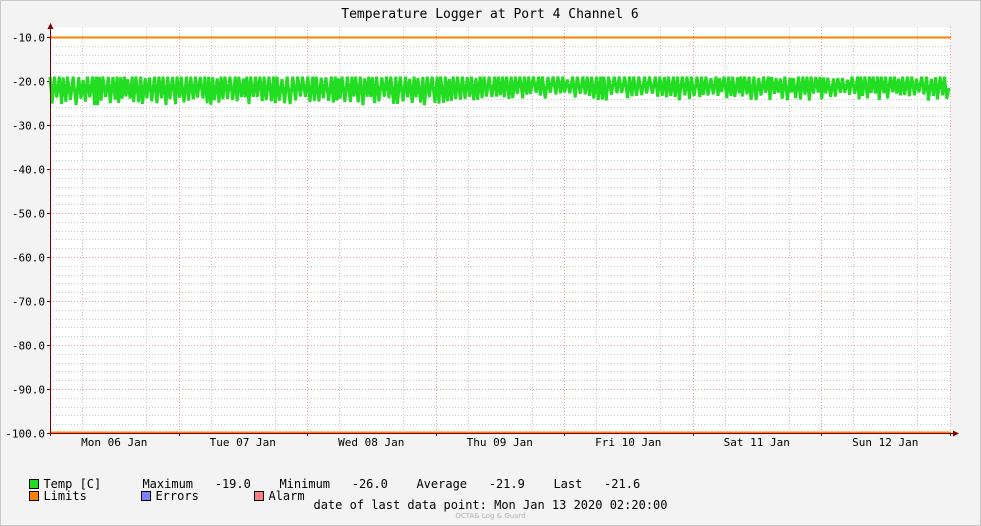 This screenshot has height=526, width=981. I want to click on y-axis-arrow, so click(50, 26).